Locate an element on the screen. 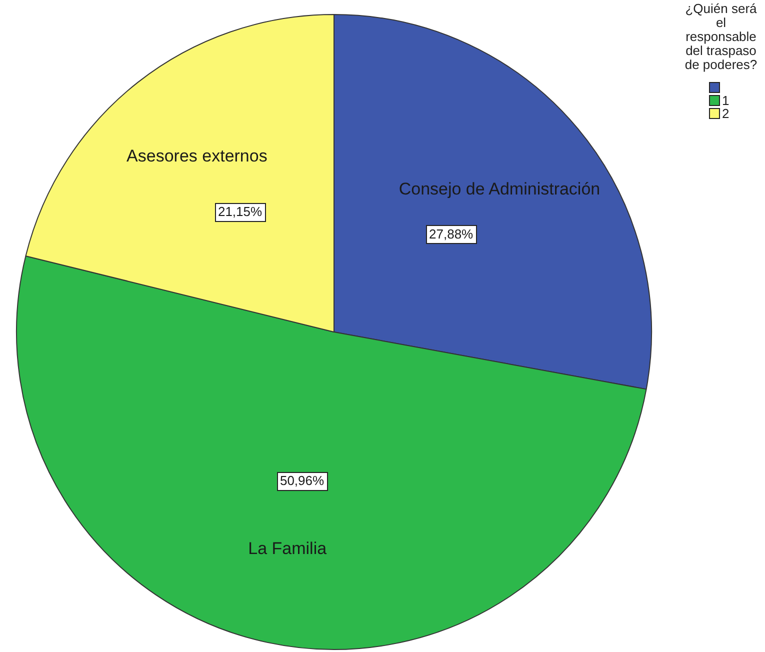 This screenshot has width=765, height=652. data-label: 21,15% is located at coordinates (240, 212).